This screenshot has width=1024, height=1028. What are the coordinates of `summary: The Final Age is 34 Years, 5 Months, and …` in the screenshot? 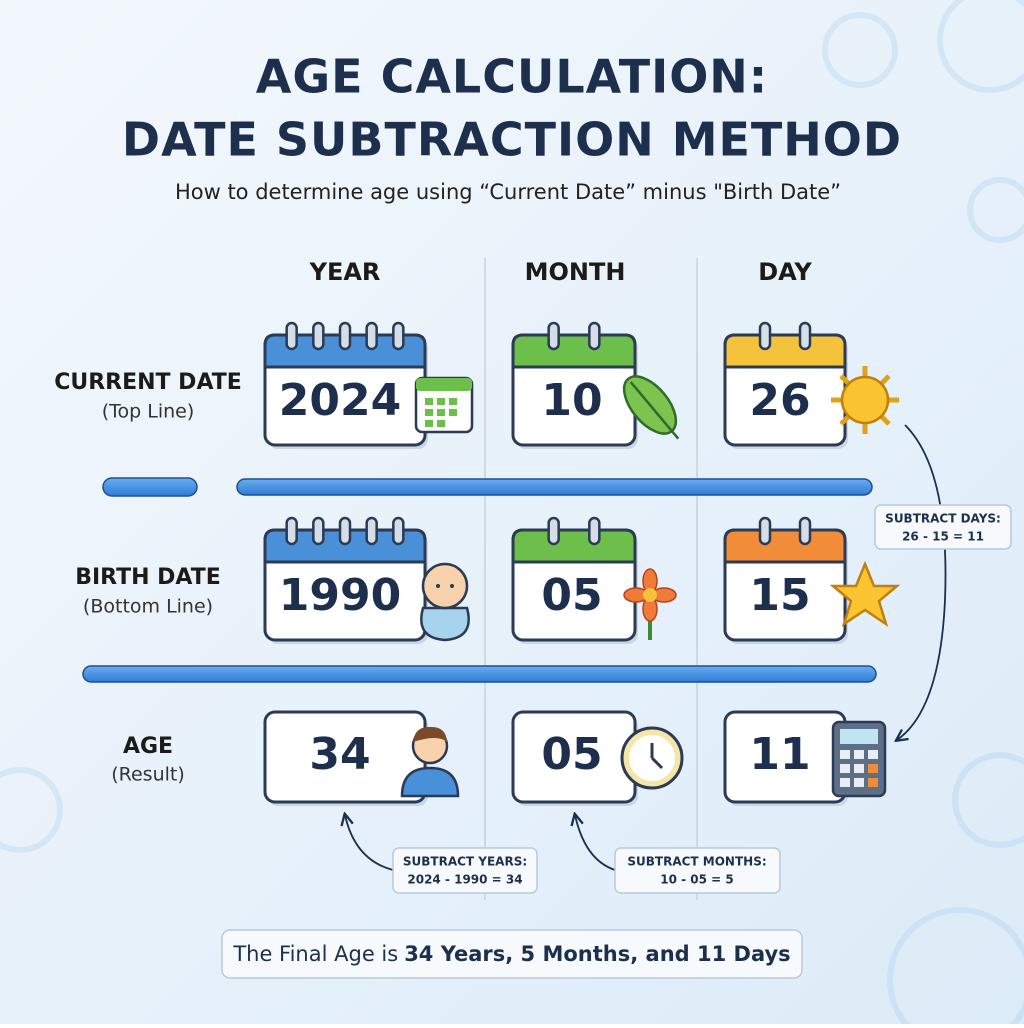 It's located at (511, 954).